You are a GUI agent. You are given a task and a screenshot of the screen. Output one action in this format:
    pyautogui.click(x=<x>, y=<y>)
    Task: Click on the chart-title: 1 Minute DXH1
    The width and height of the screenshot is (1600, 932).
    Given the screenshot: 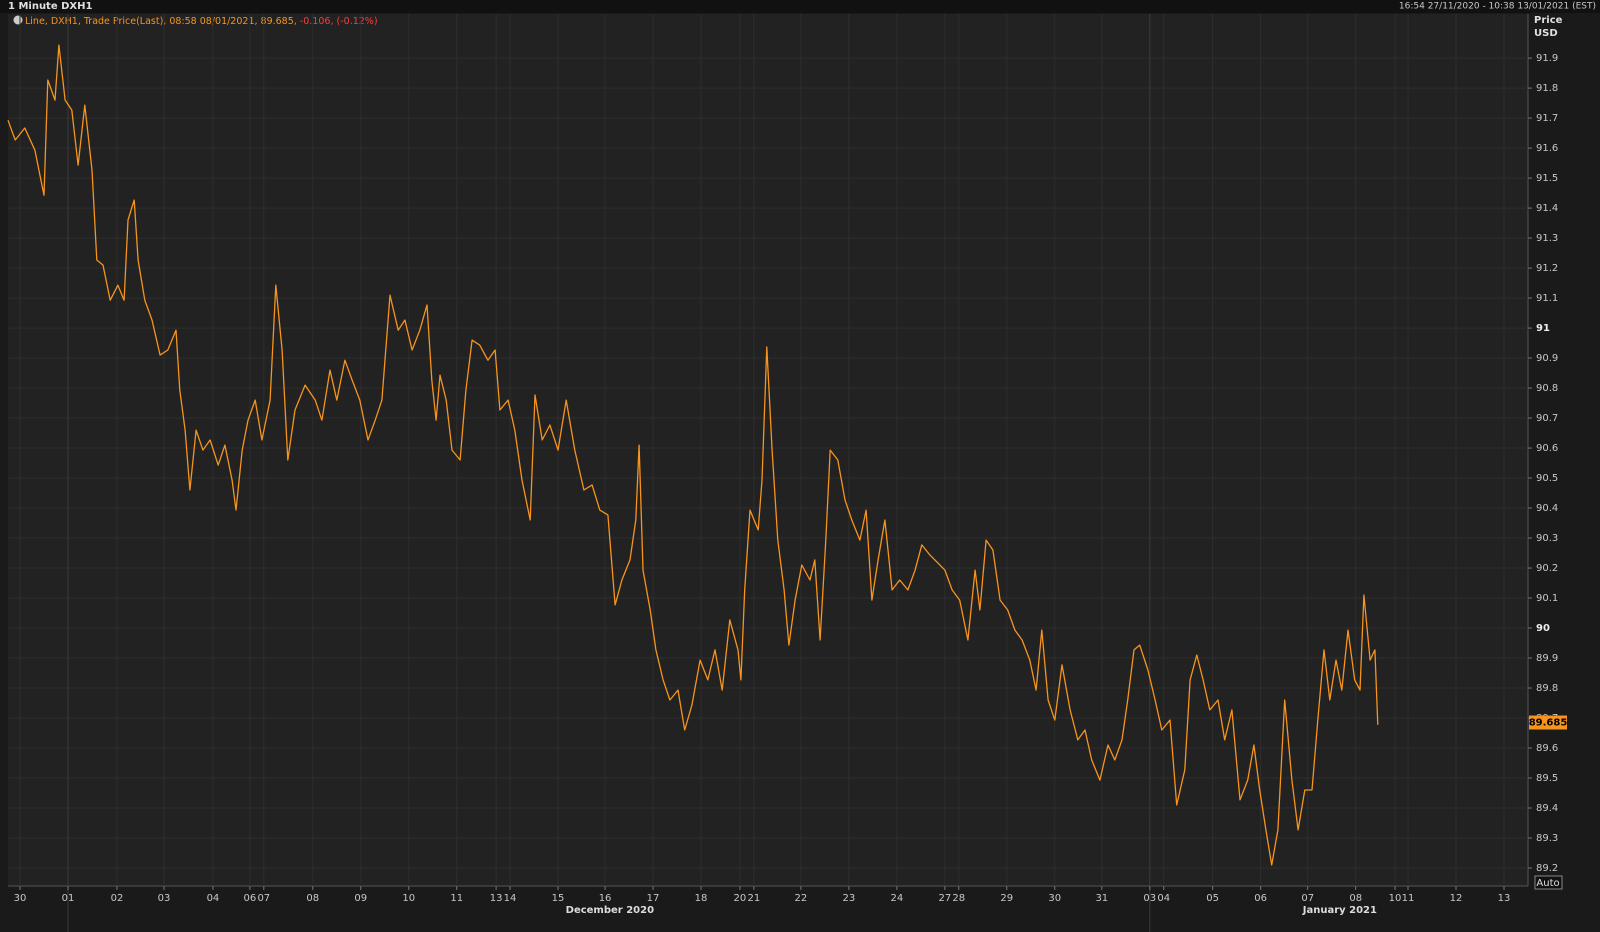 What is the action you would take?
    pyautogui.click(x=50, y=6)
    